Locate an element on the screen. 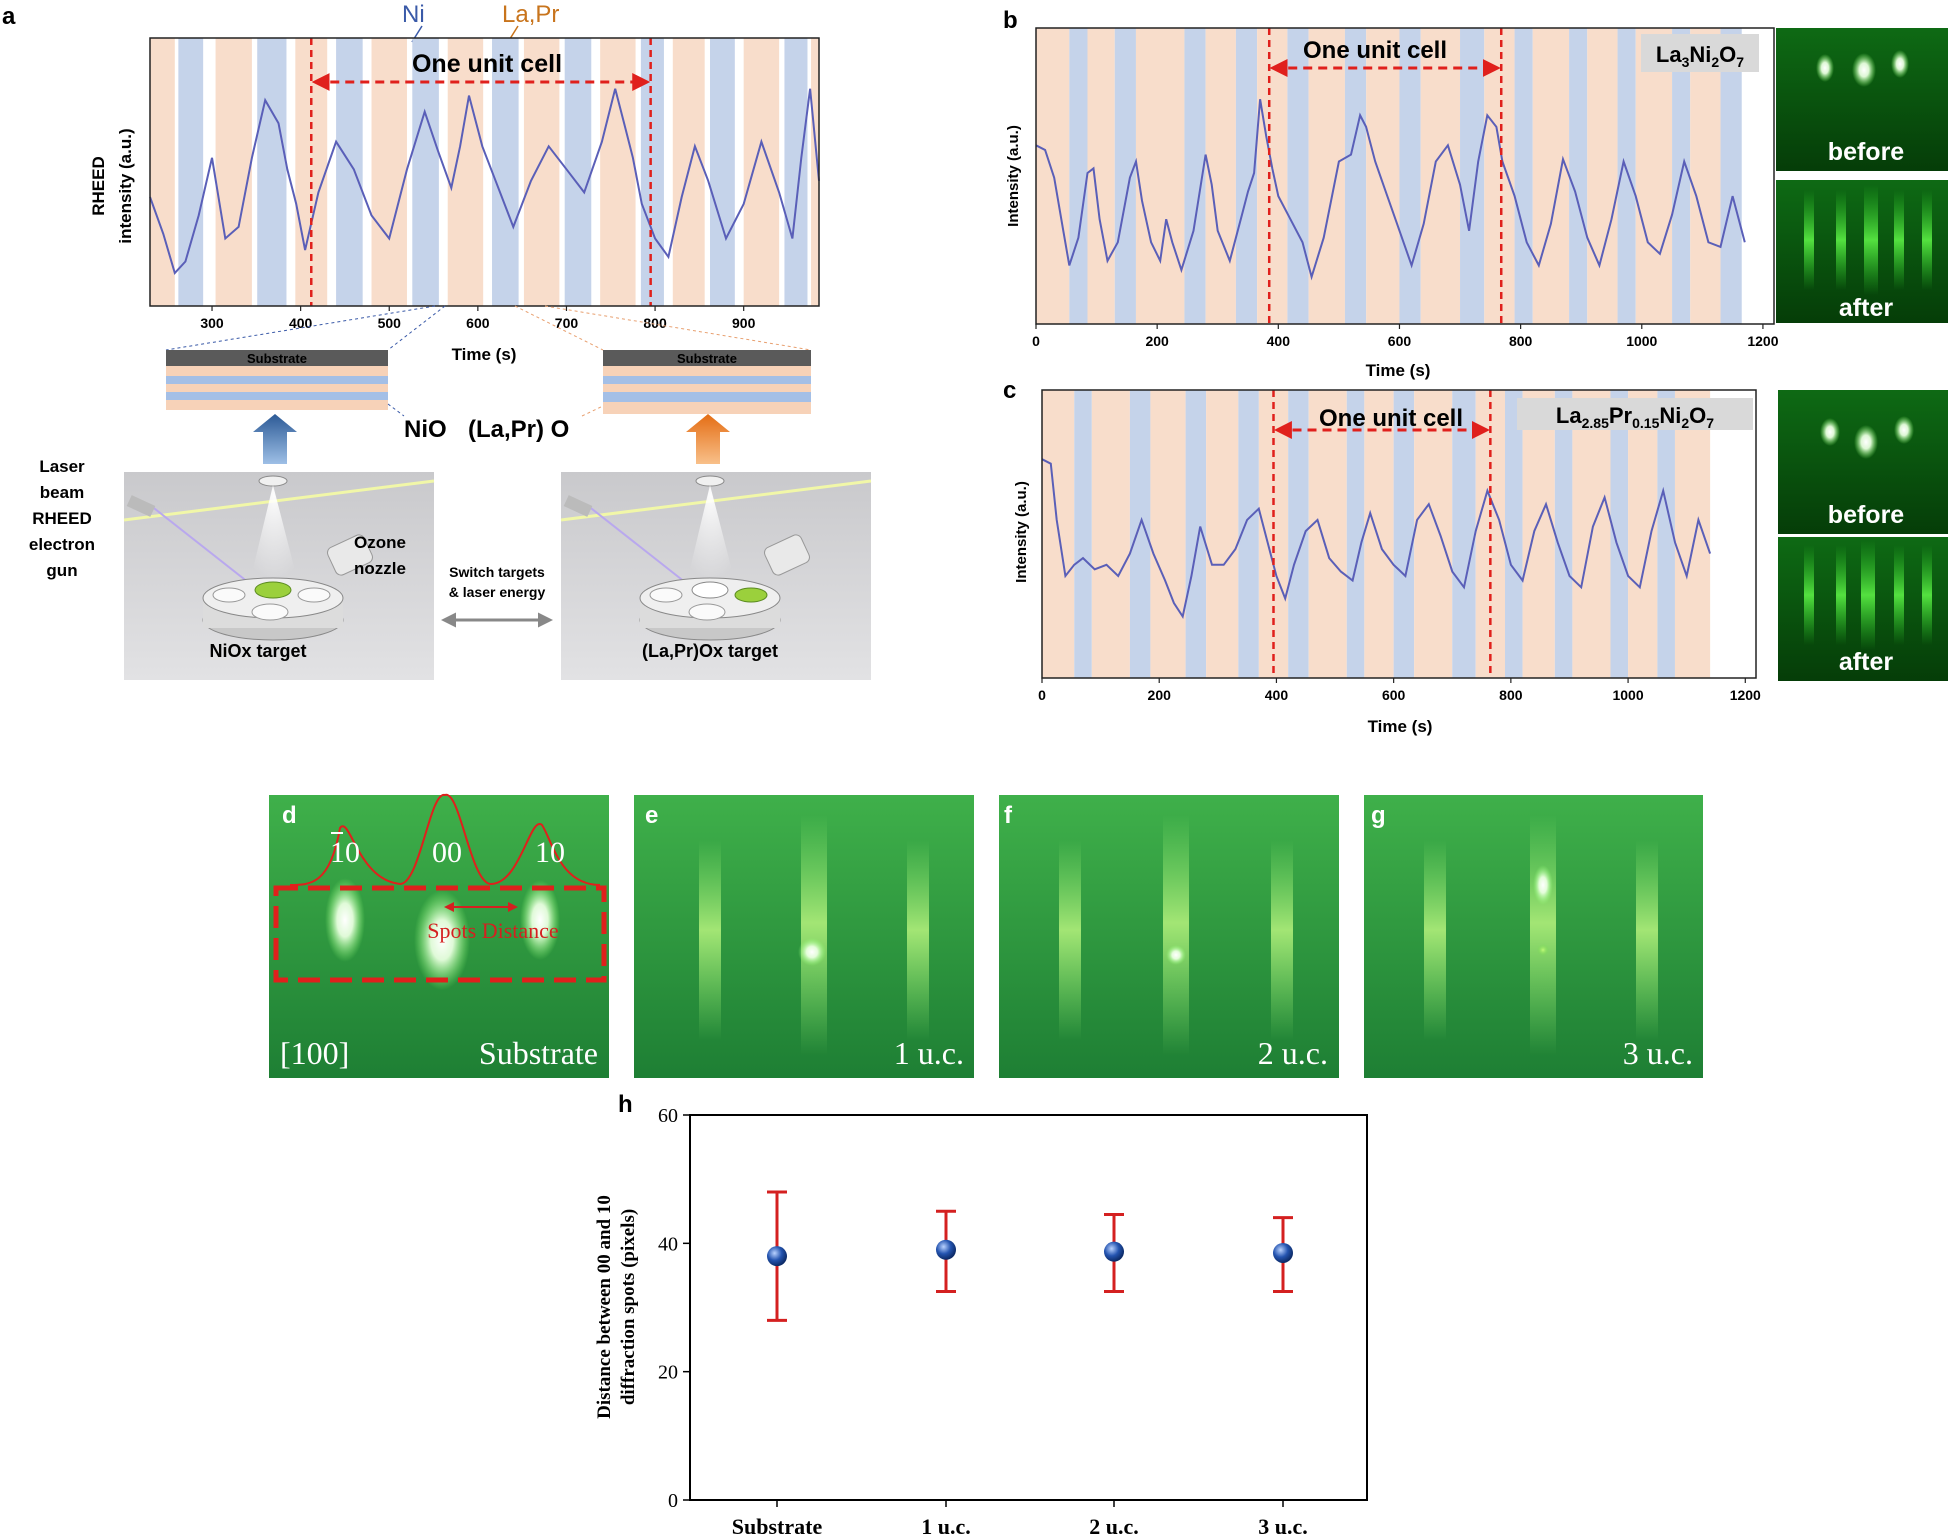 Image resolution: width=1948 pixels, height=1537 pixels. laser-label-line: RHEED is located at coordinates (62, 518).